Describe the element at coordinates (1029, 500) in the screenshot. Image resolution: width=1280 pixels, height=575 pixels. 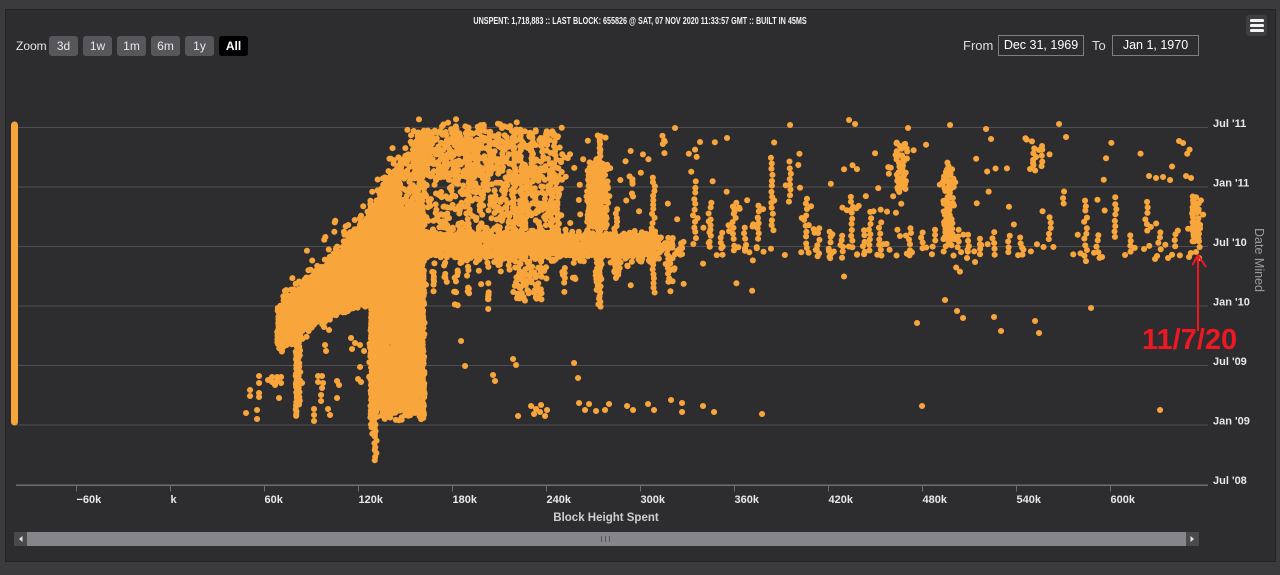
I see `svg-text: 540k` at that location.